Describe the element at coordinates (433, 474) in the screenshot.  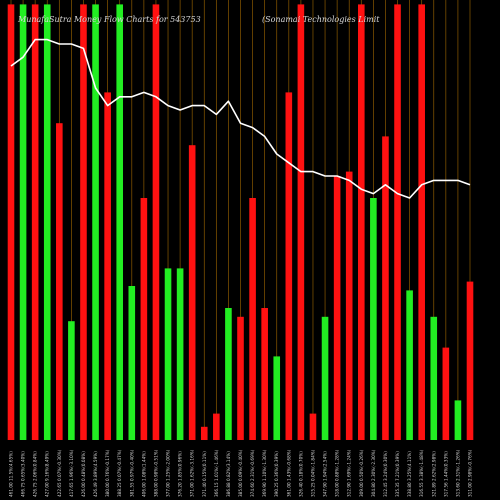
I see `x-tick-label: 321.89 2.62%(2.98%)` at that location.